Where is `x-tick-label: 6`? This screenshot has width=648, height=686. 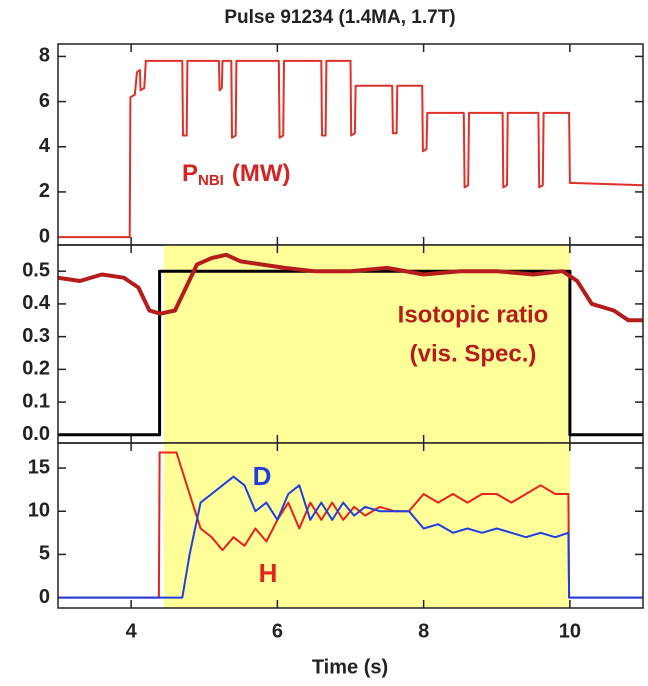 x-tick-label: 6 is located at coordinates (277, 631).